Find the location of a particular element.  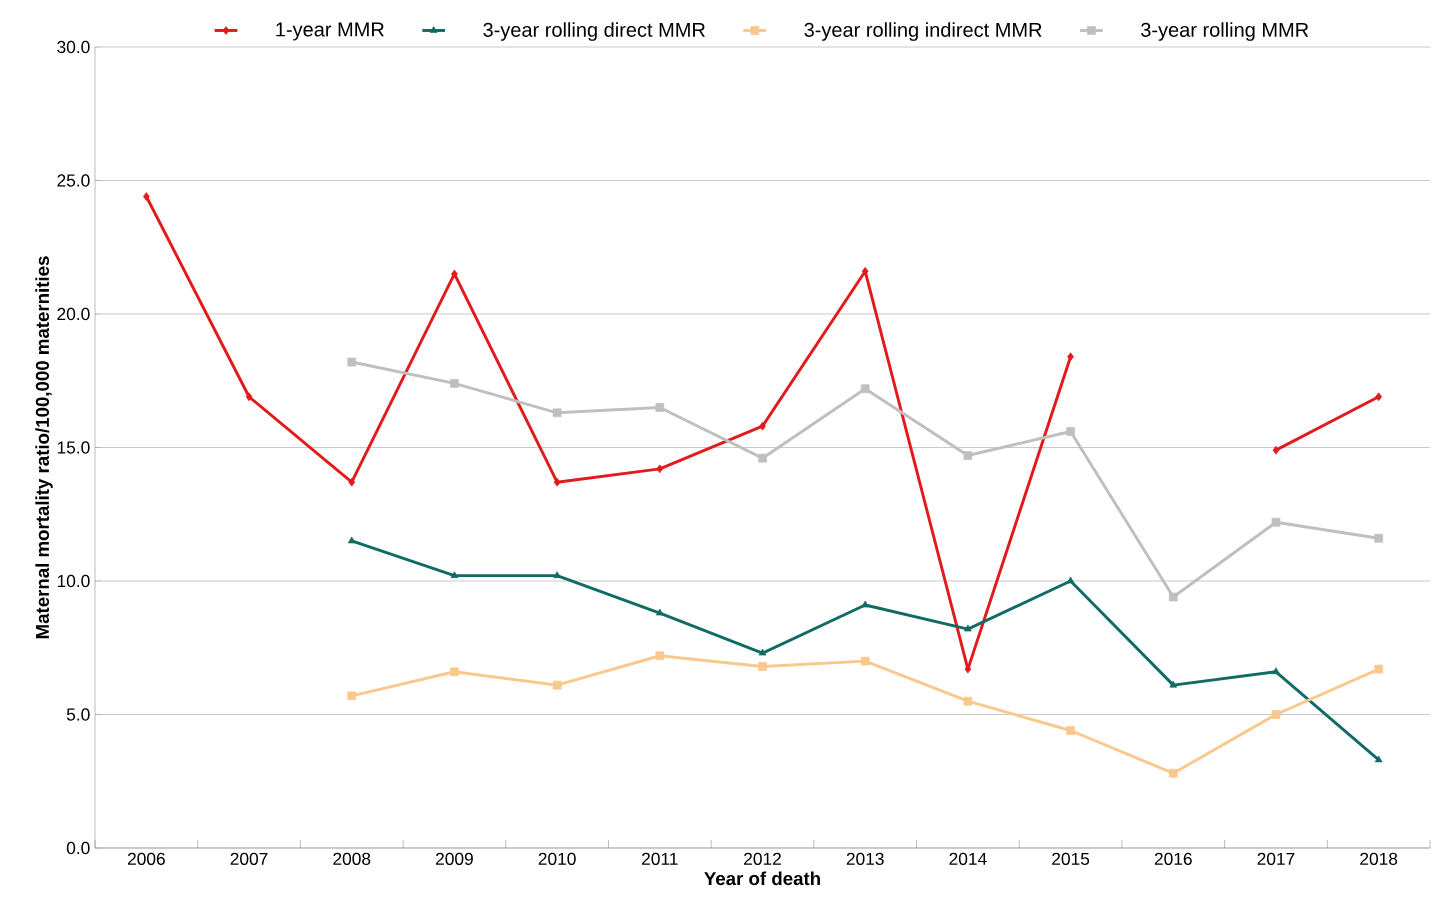

x-tick-label: 2006 is located at coordinates (146, 858).